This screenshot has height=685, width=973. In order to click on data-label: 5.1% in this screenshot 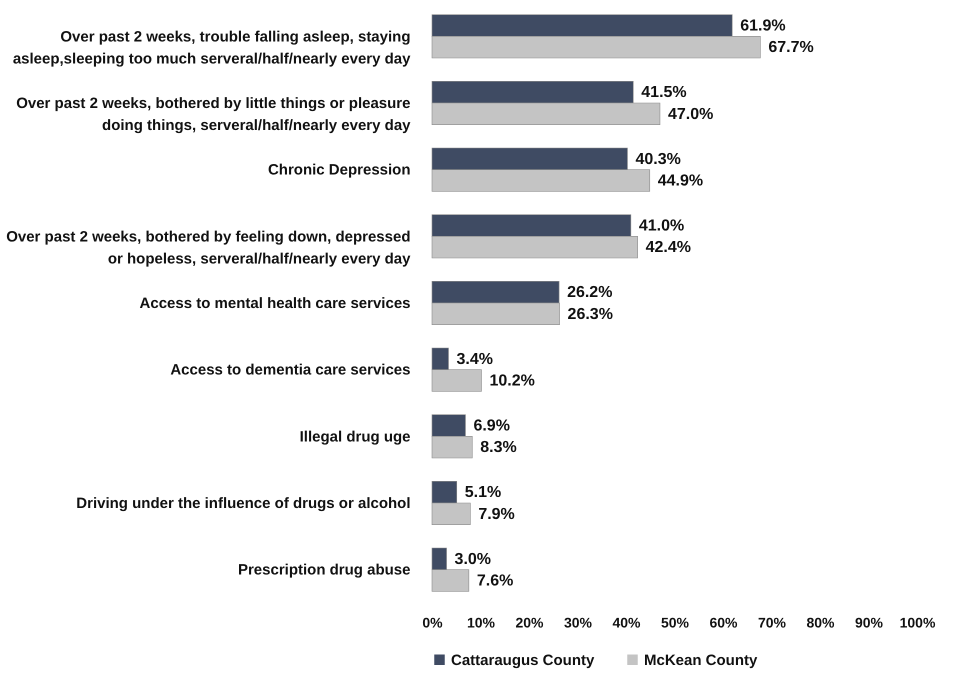, I will do `click(483, 493)`.